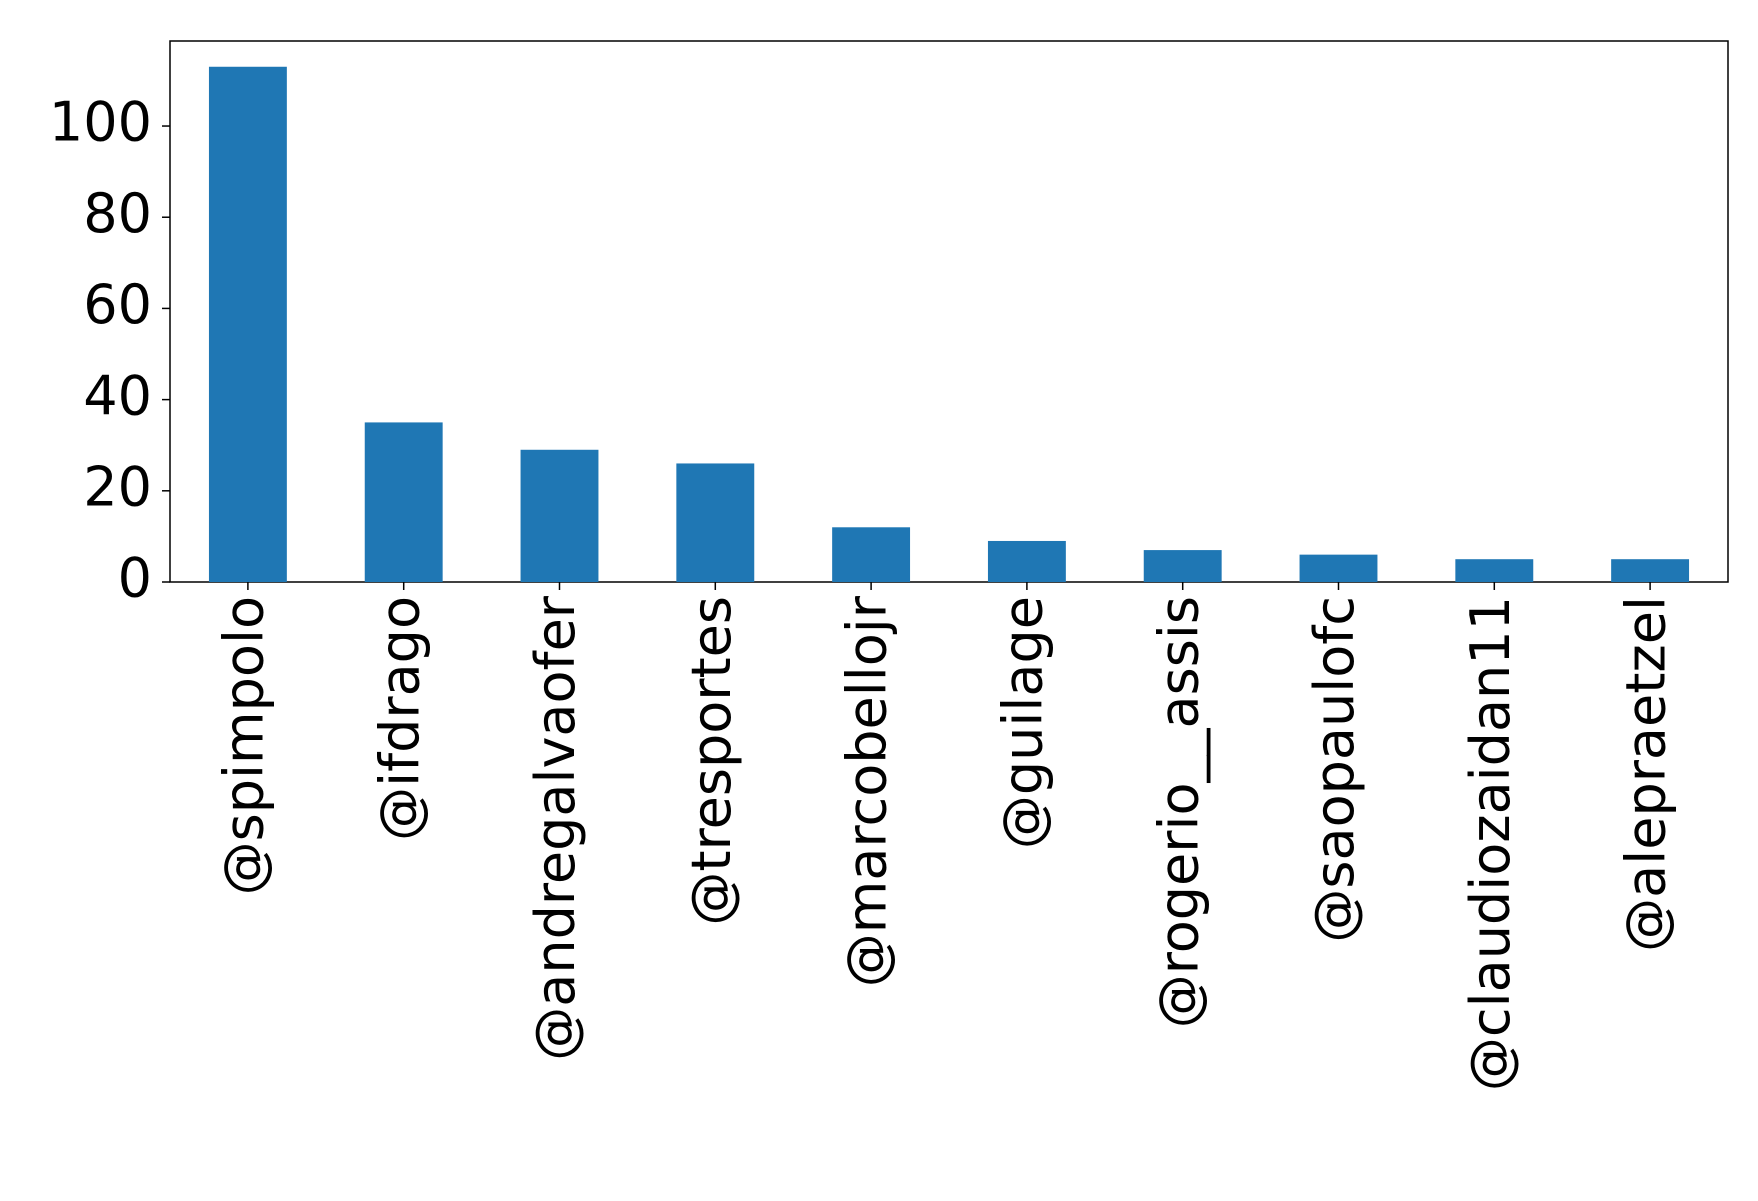 The image size is (1758, 1201). What do you see at coordinates (711, 761) in the screenshot?
I see `x-tick-label: @tresportes` at bounding box center [711, 761].